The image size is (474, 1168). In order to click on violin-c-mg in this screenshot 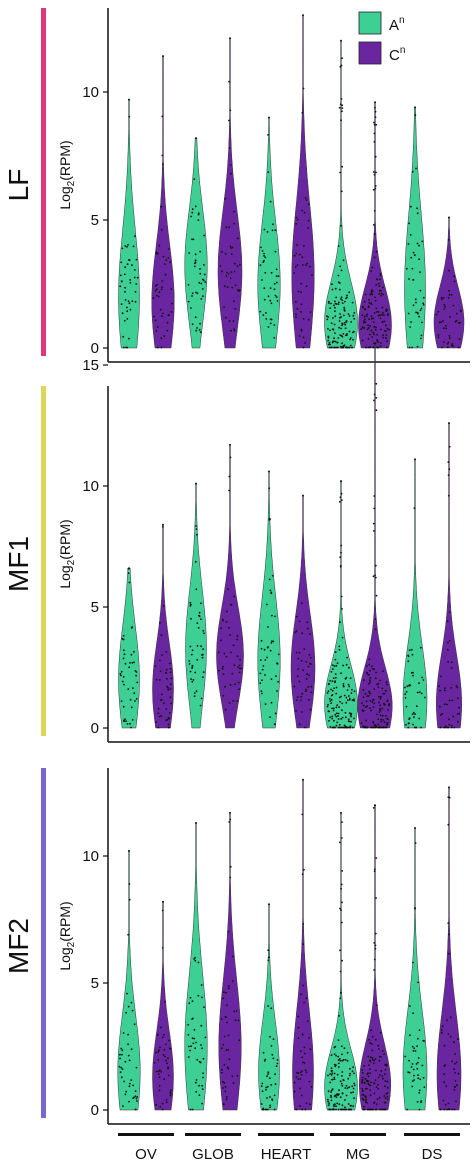, I will do `click(375, 535)`.